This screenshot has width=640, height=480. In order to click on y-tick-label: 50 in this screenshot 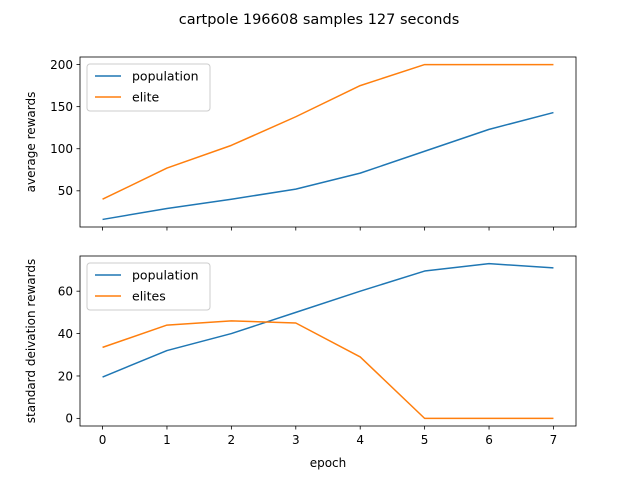, I will do `click(65, 191)`.